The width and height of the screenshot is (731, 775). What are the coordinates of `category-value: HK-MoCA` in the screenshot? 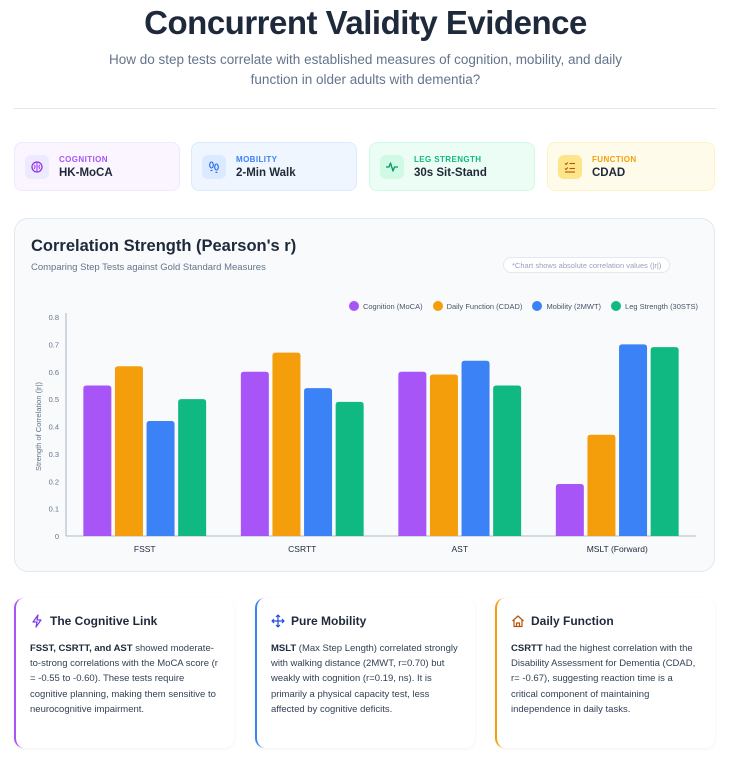 It's located at (86, 172).